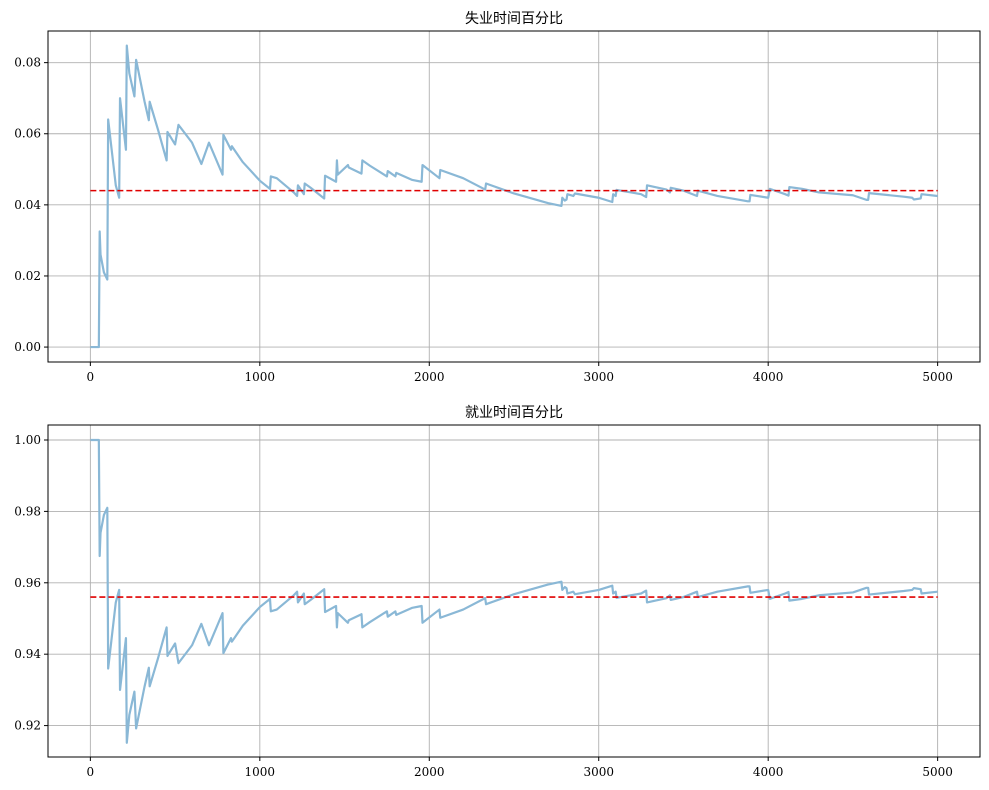  Describe the element at coordinates (27, 134) in the screenshot. I see `y-tick-label: 0.06` at that location.